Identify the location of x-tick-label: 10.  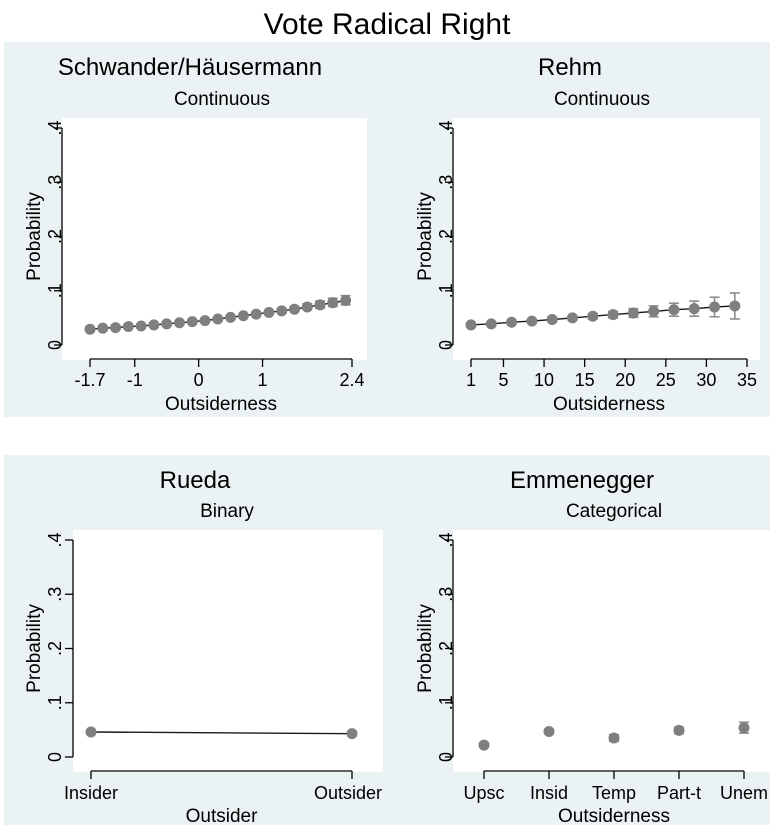
(544, 380).